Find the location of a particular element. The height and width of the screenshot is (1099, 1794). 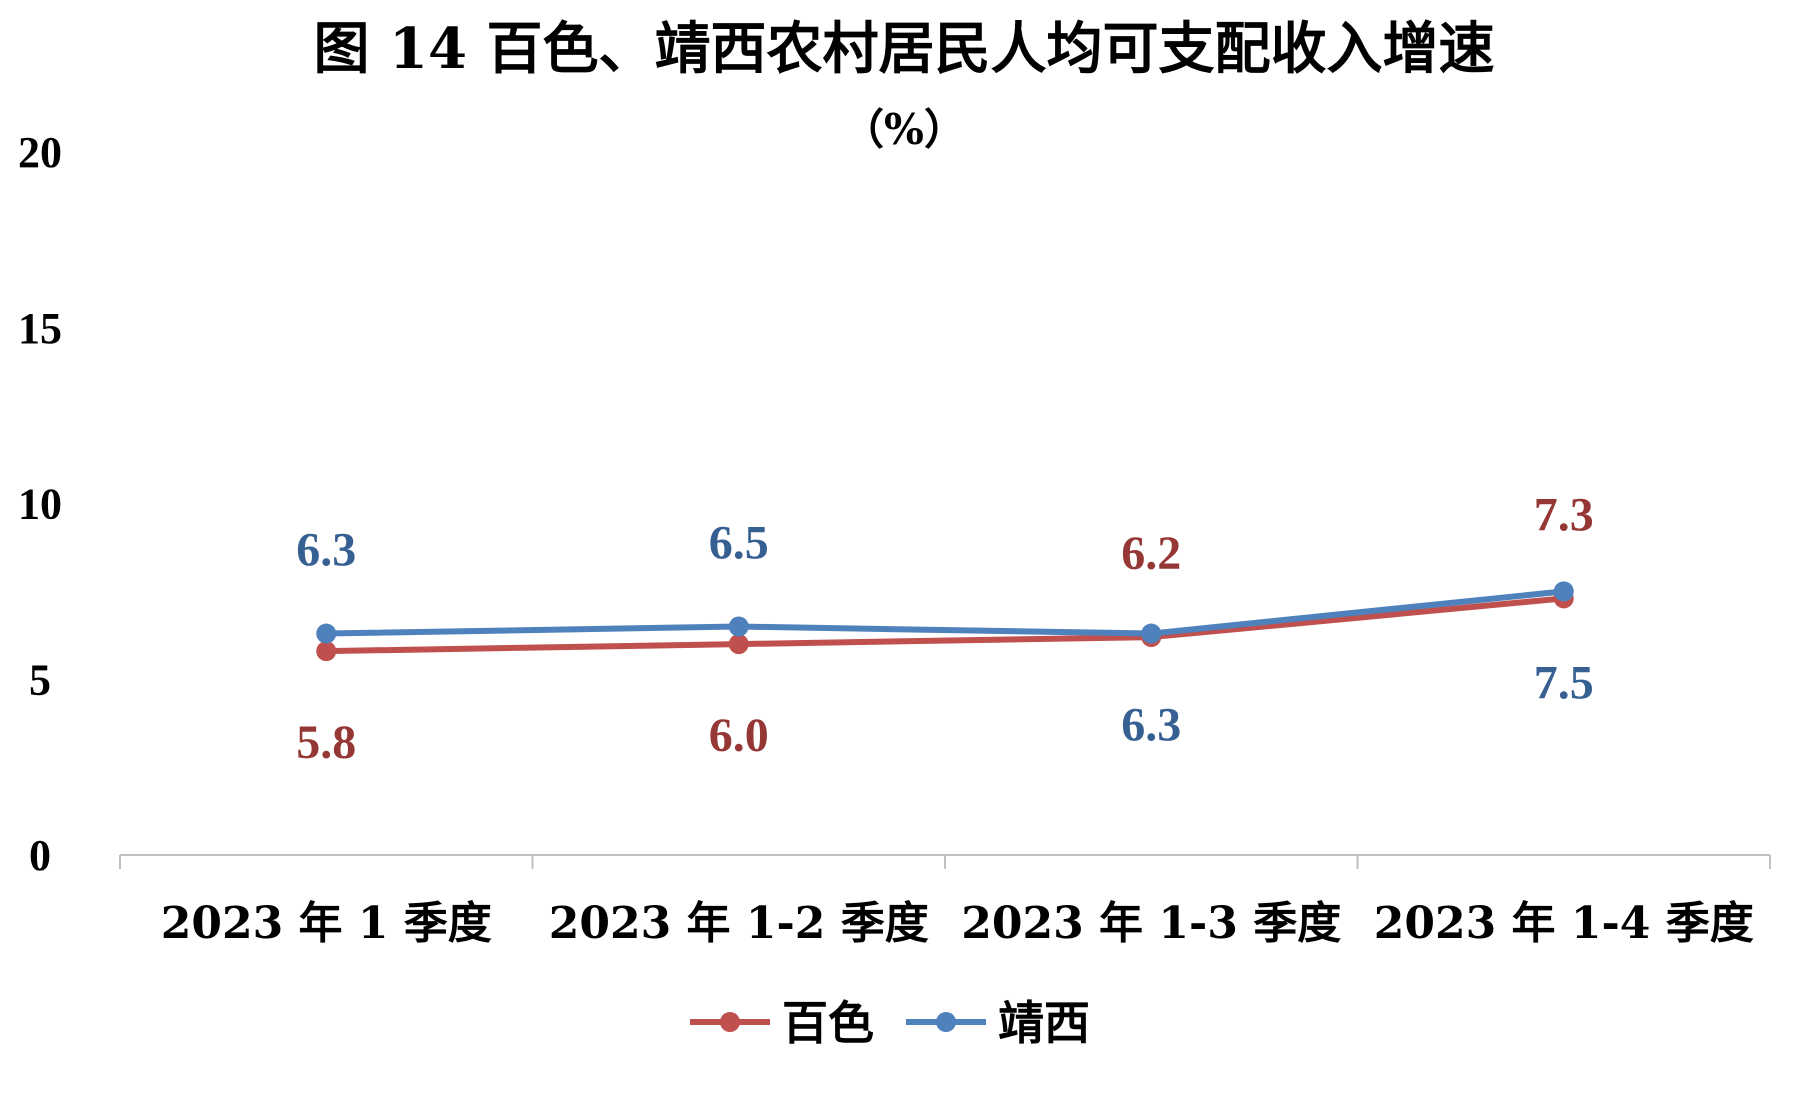

x-tick-label: 2023 年 1-3 季度 is located at coordinates (1151, 923).